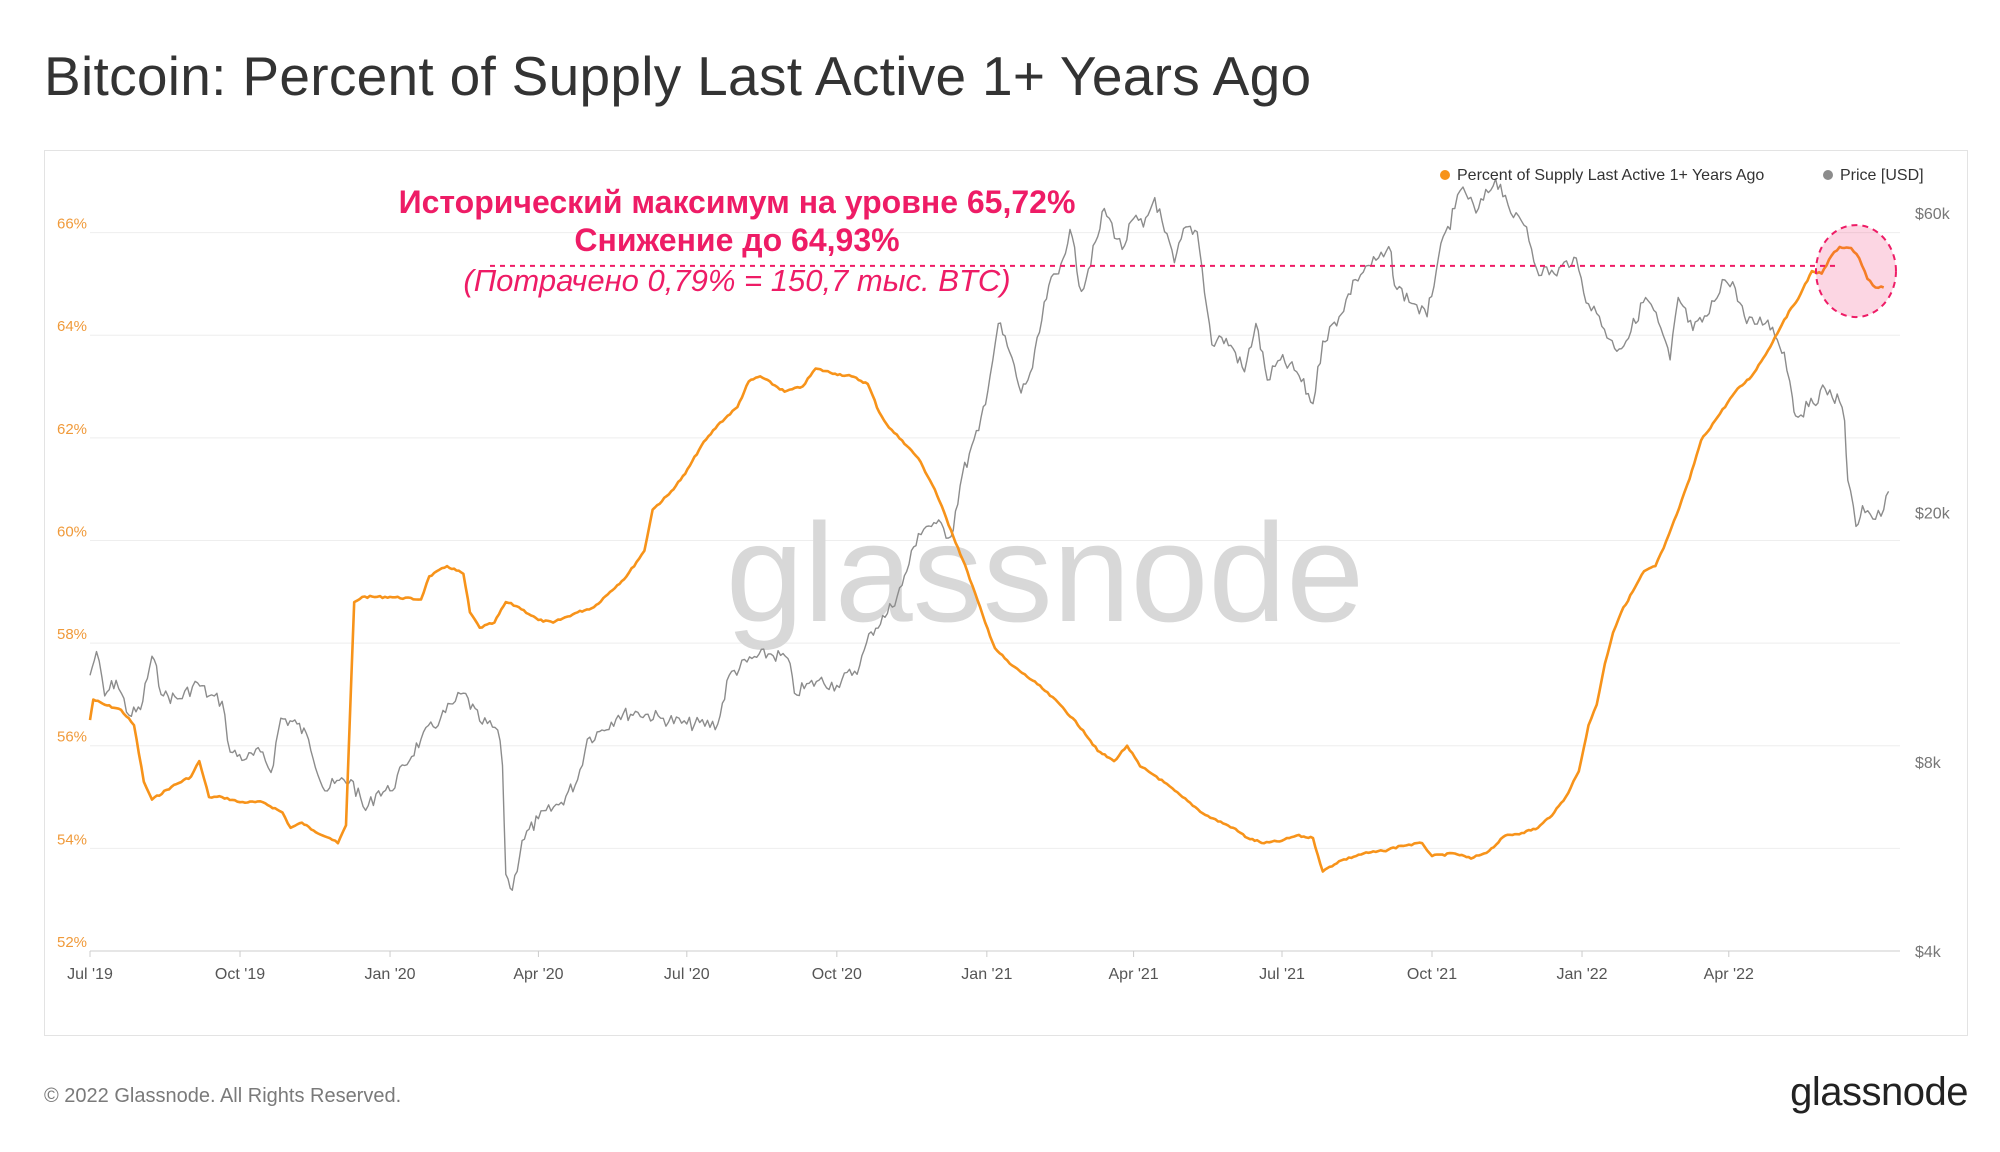 The width and height of the screenshot is (2000, 1152). Describe the element at coordinates (1134, 974) in the screenshot. I see `x-axis-tick-label: Apr '21` at that location.